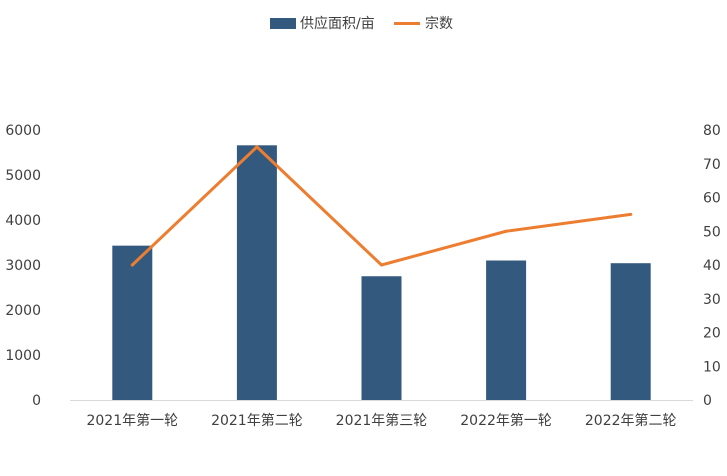  What do you see at coordinates (23, 311) in the screenshot?
I see `y-left-tick-label: 2000` at bounding box center [23, 311].